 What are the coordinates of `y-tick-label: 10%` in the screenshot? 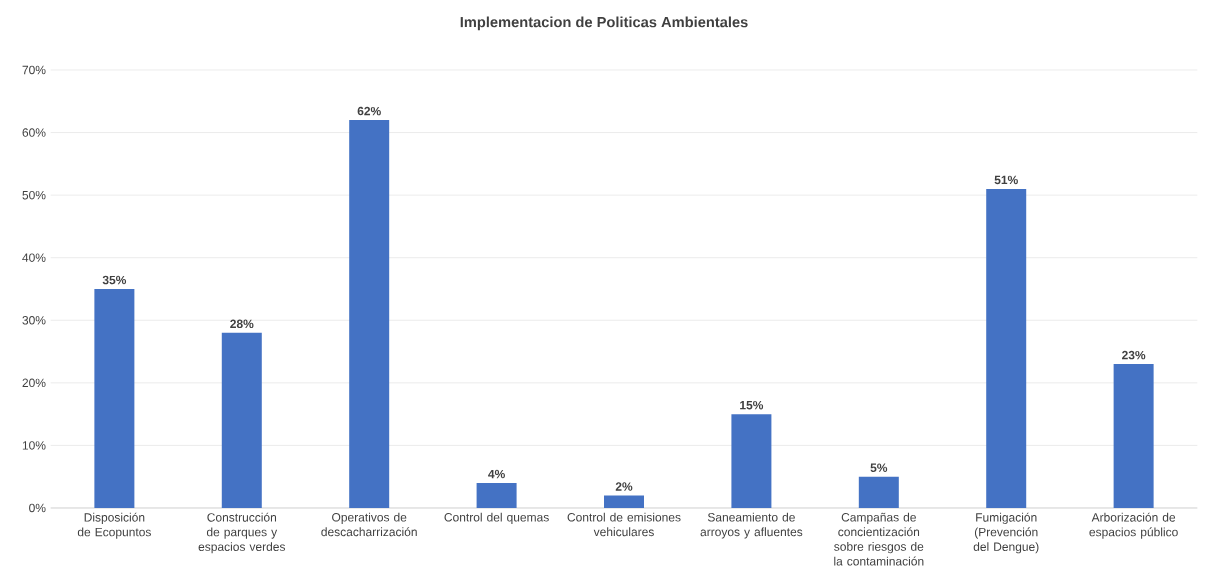 It's located at (34, 445).